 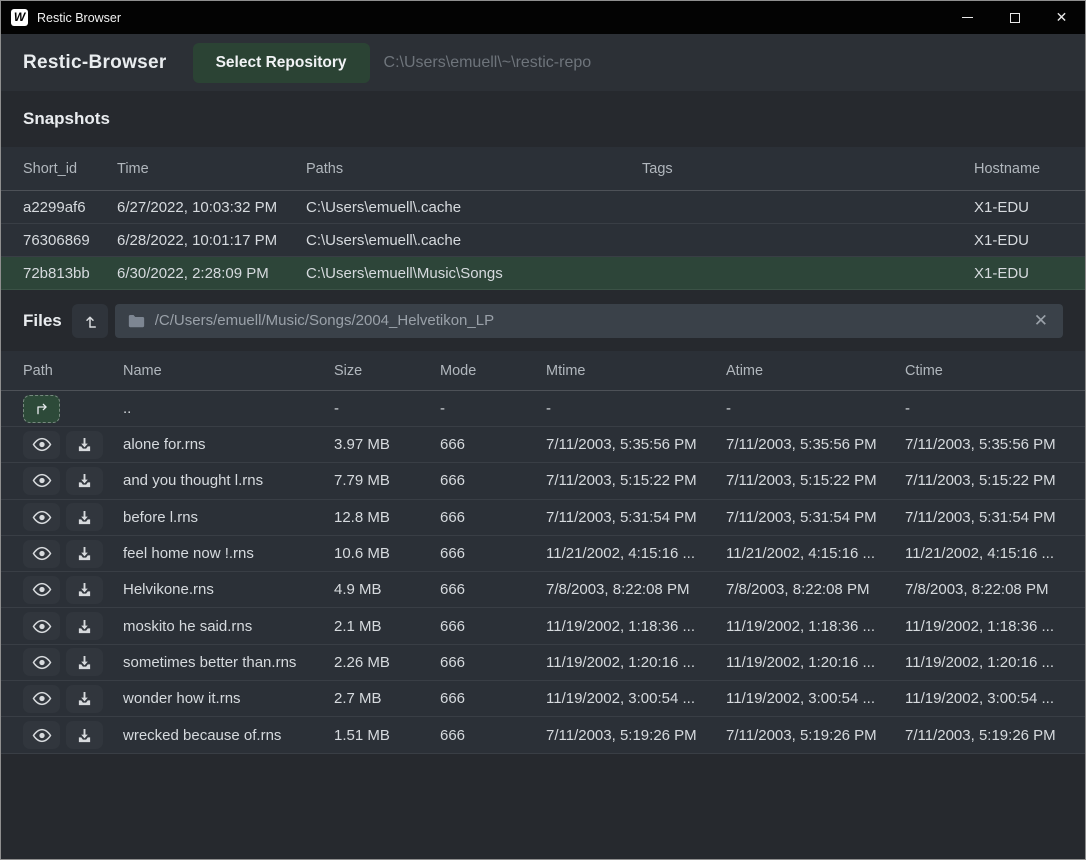 What do you see at coordinates (801, 481) in the screenshot?
I see `file-atime: 7/11/2003, 5:15:22 PM` at bounding box center [801, 481].